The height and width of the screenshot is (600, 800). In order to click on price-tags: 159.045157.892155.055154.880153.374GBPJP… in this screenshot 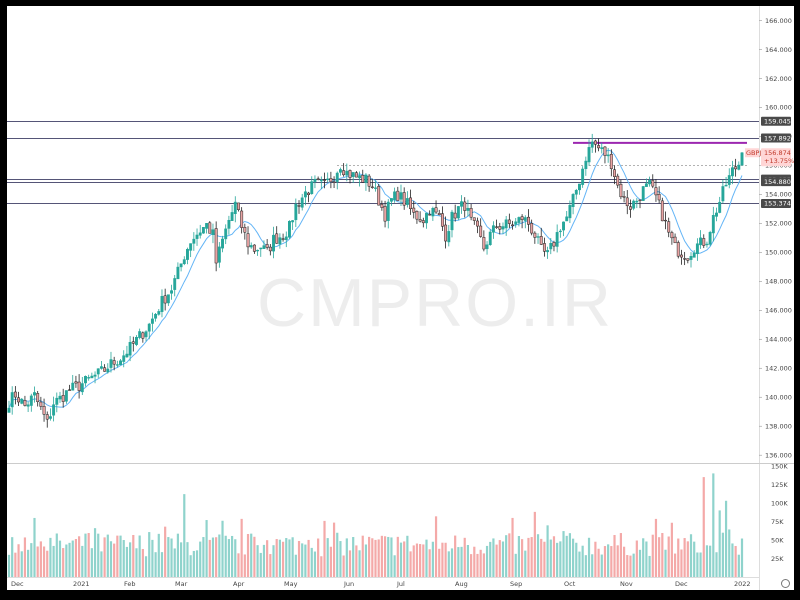, I will do `click(769, 162)`.